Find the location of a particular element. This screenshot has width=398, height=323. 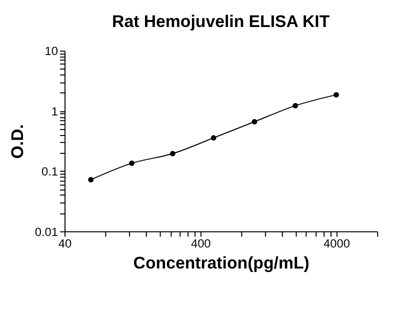

x-tick-label: 4000 is located at coordinates (337, 243).